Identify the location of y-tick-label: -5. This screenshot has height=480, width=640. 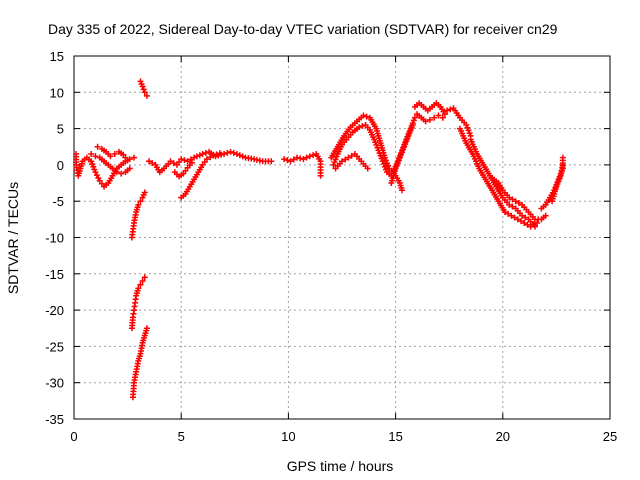
(58, 201).